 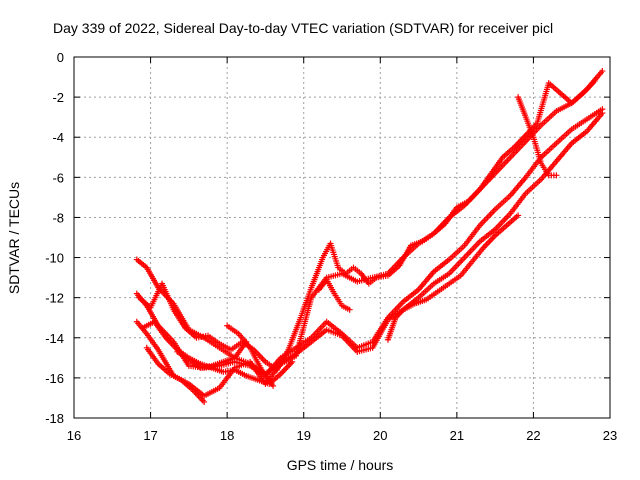 What do you see at coordinates (380, 435) in the screenshot?
I see `x-tick-label: 20` at bounding box center [380, 435].